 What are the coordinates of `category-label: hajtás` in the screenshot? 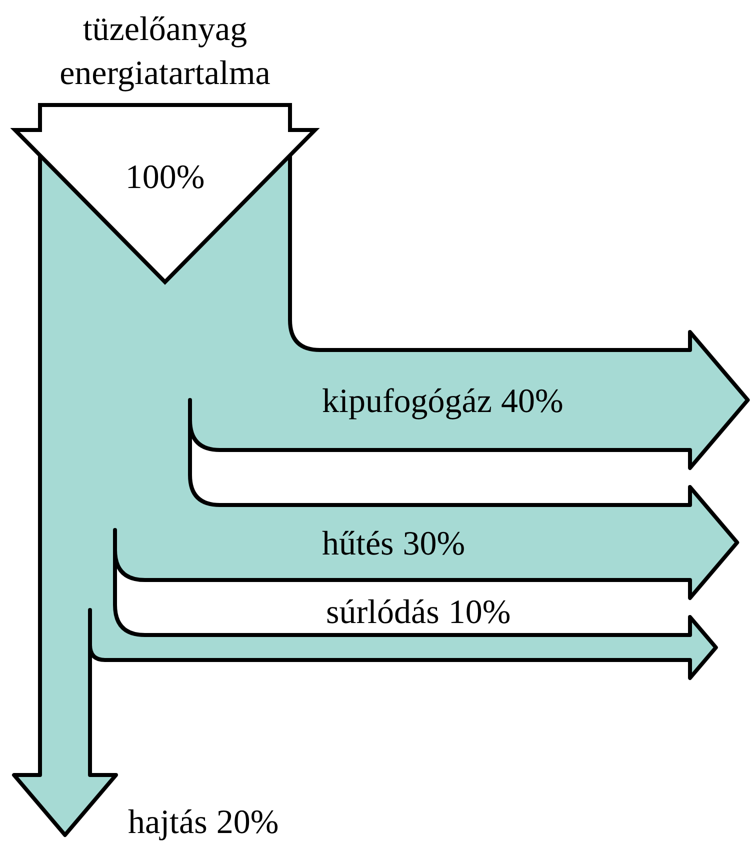 It's located at (168, 822).